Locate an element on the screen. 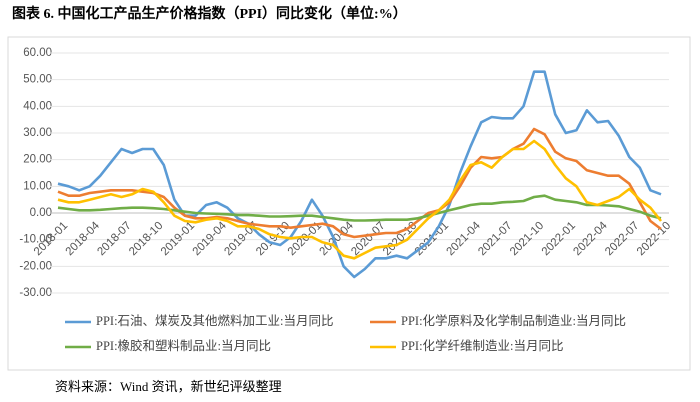 Image resolution: width=700 pixels, height=402 pixels. legend-label: PPI:化学纤维制造业:当月同比 is located at coordinates (482, 345).